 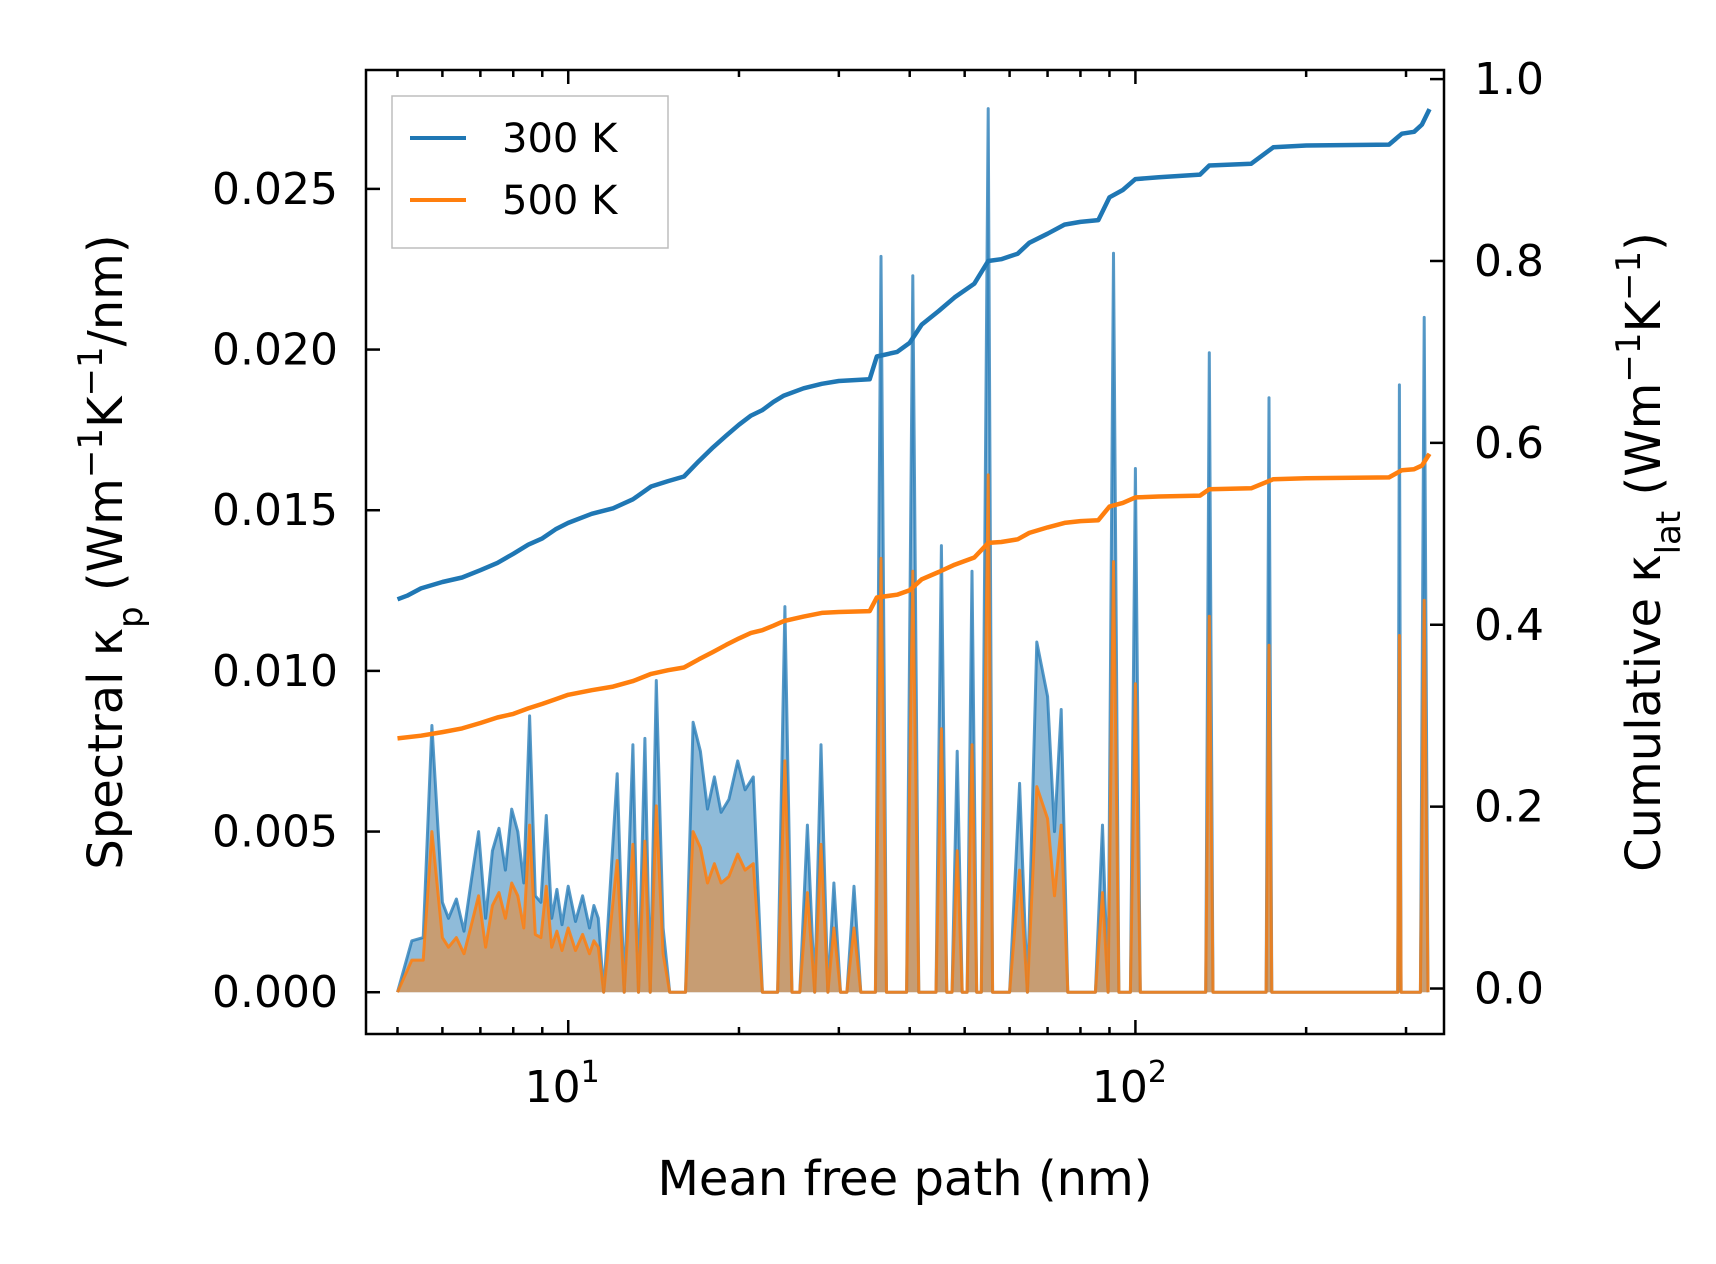 I want to click on y-left-tick-label: 0.025, so click(x=275, y=189).